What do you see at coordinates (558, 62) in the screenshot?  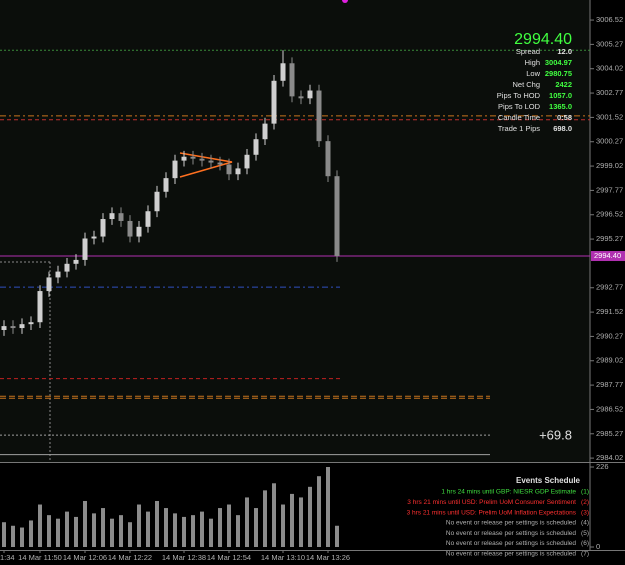 I see `info-value: 3004.97` at bounding box center [558, 62].